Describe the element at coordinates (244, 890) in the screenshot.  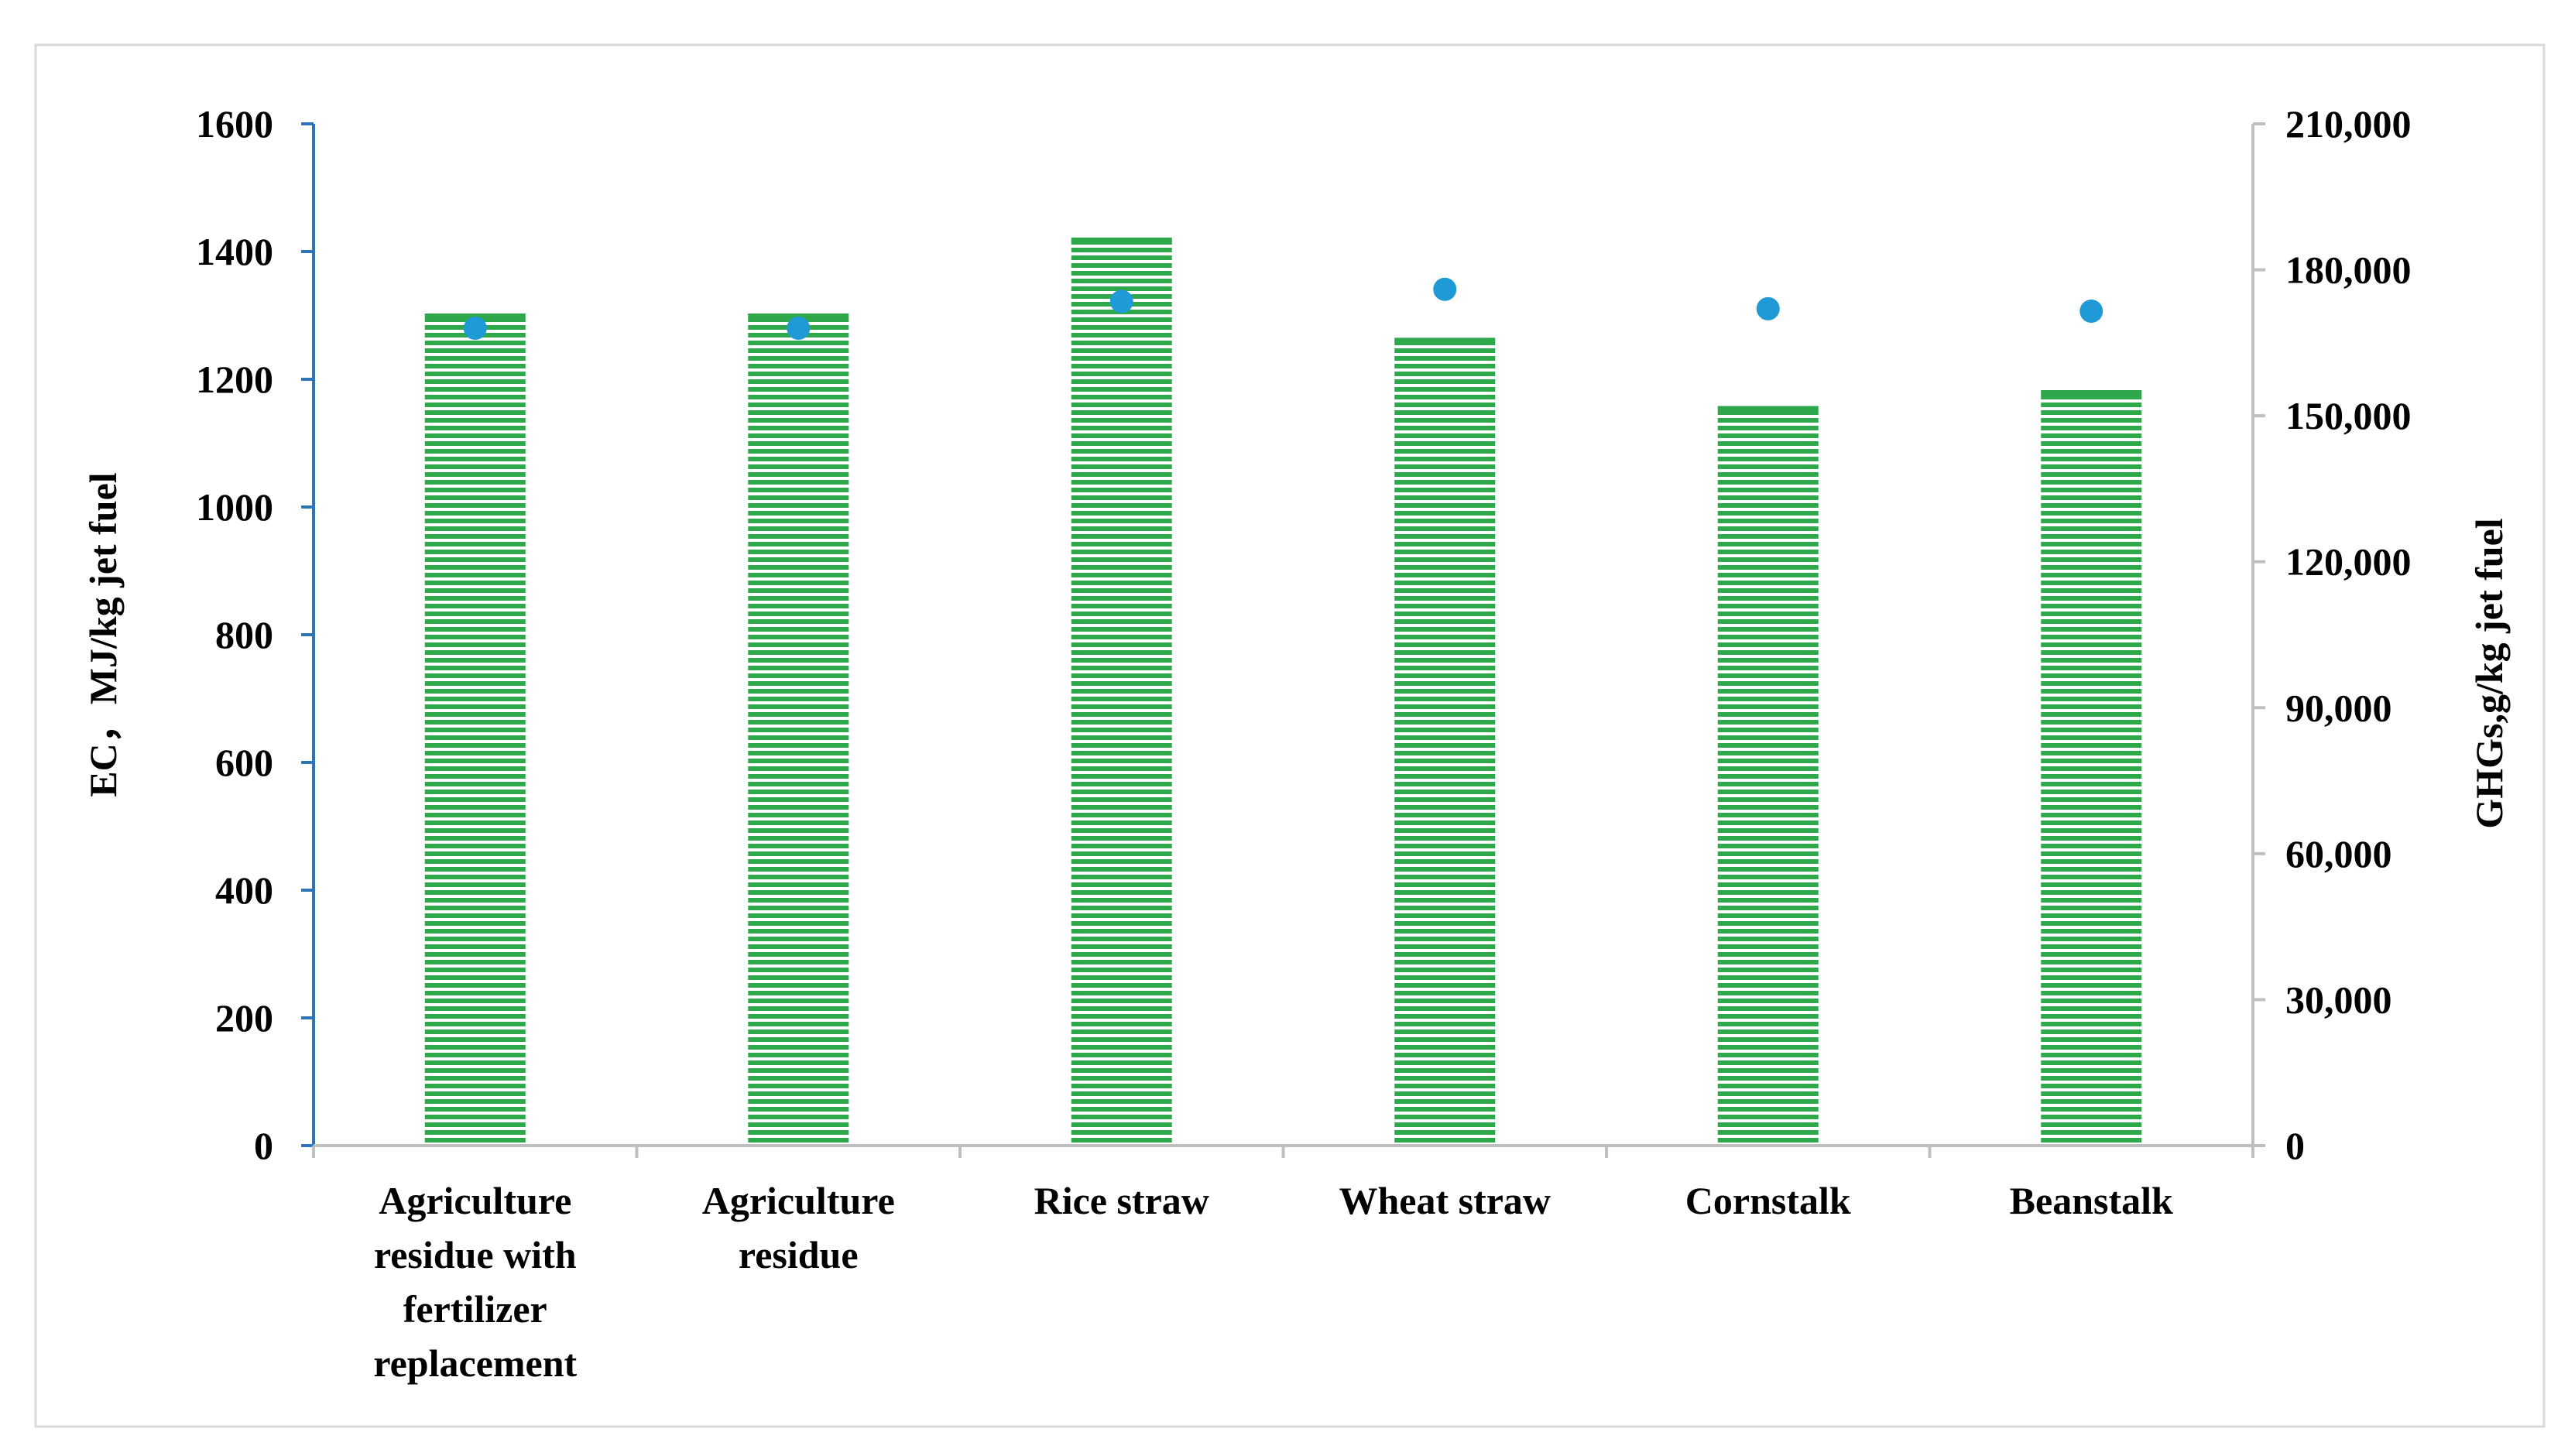
I see `y-tick-label-left: 400` at that location.